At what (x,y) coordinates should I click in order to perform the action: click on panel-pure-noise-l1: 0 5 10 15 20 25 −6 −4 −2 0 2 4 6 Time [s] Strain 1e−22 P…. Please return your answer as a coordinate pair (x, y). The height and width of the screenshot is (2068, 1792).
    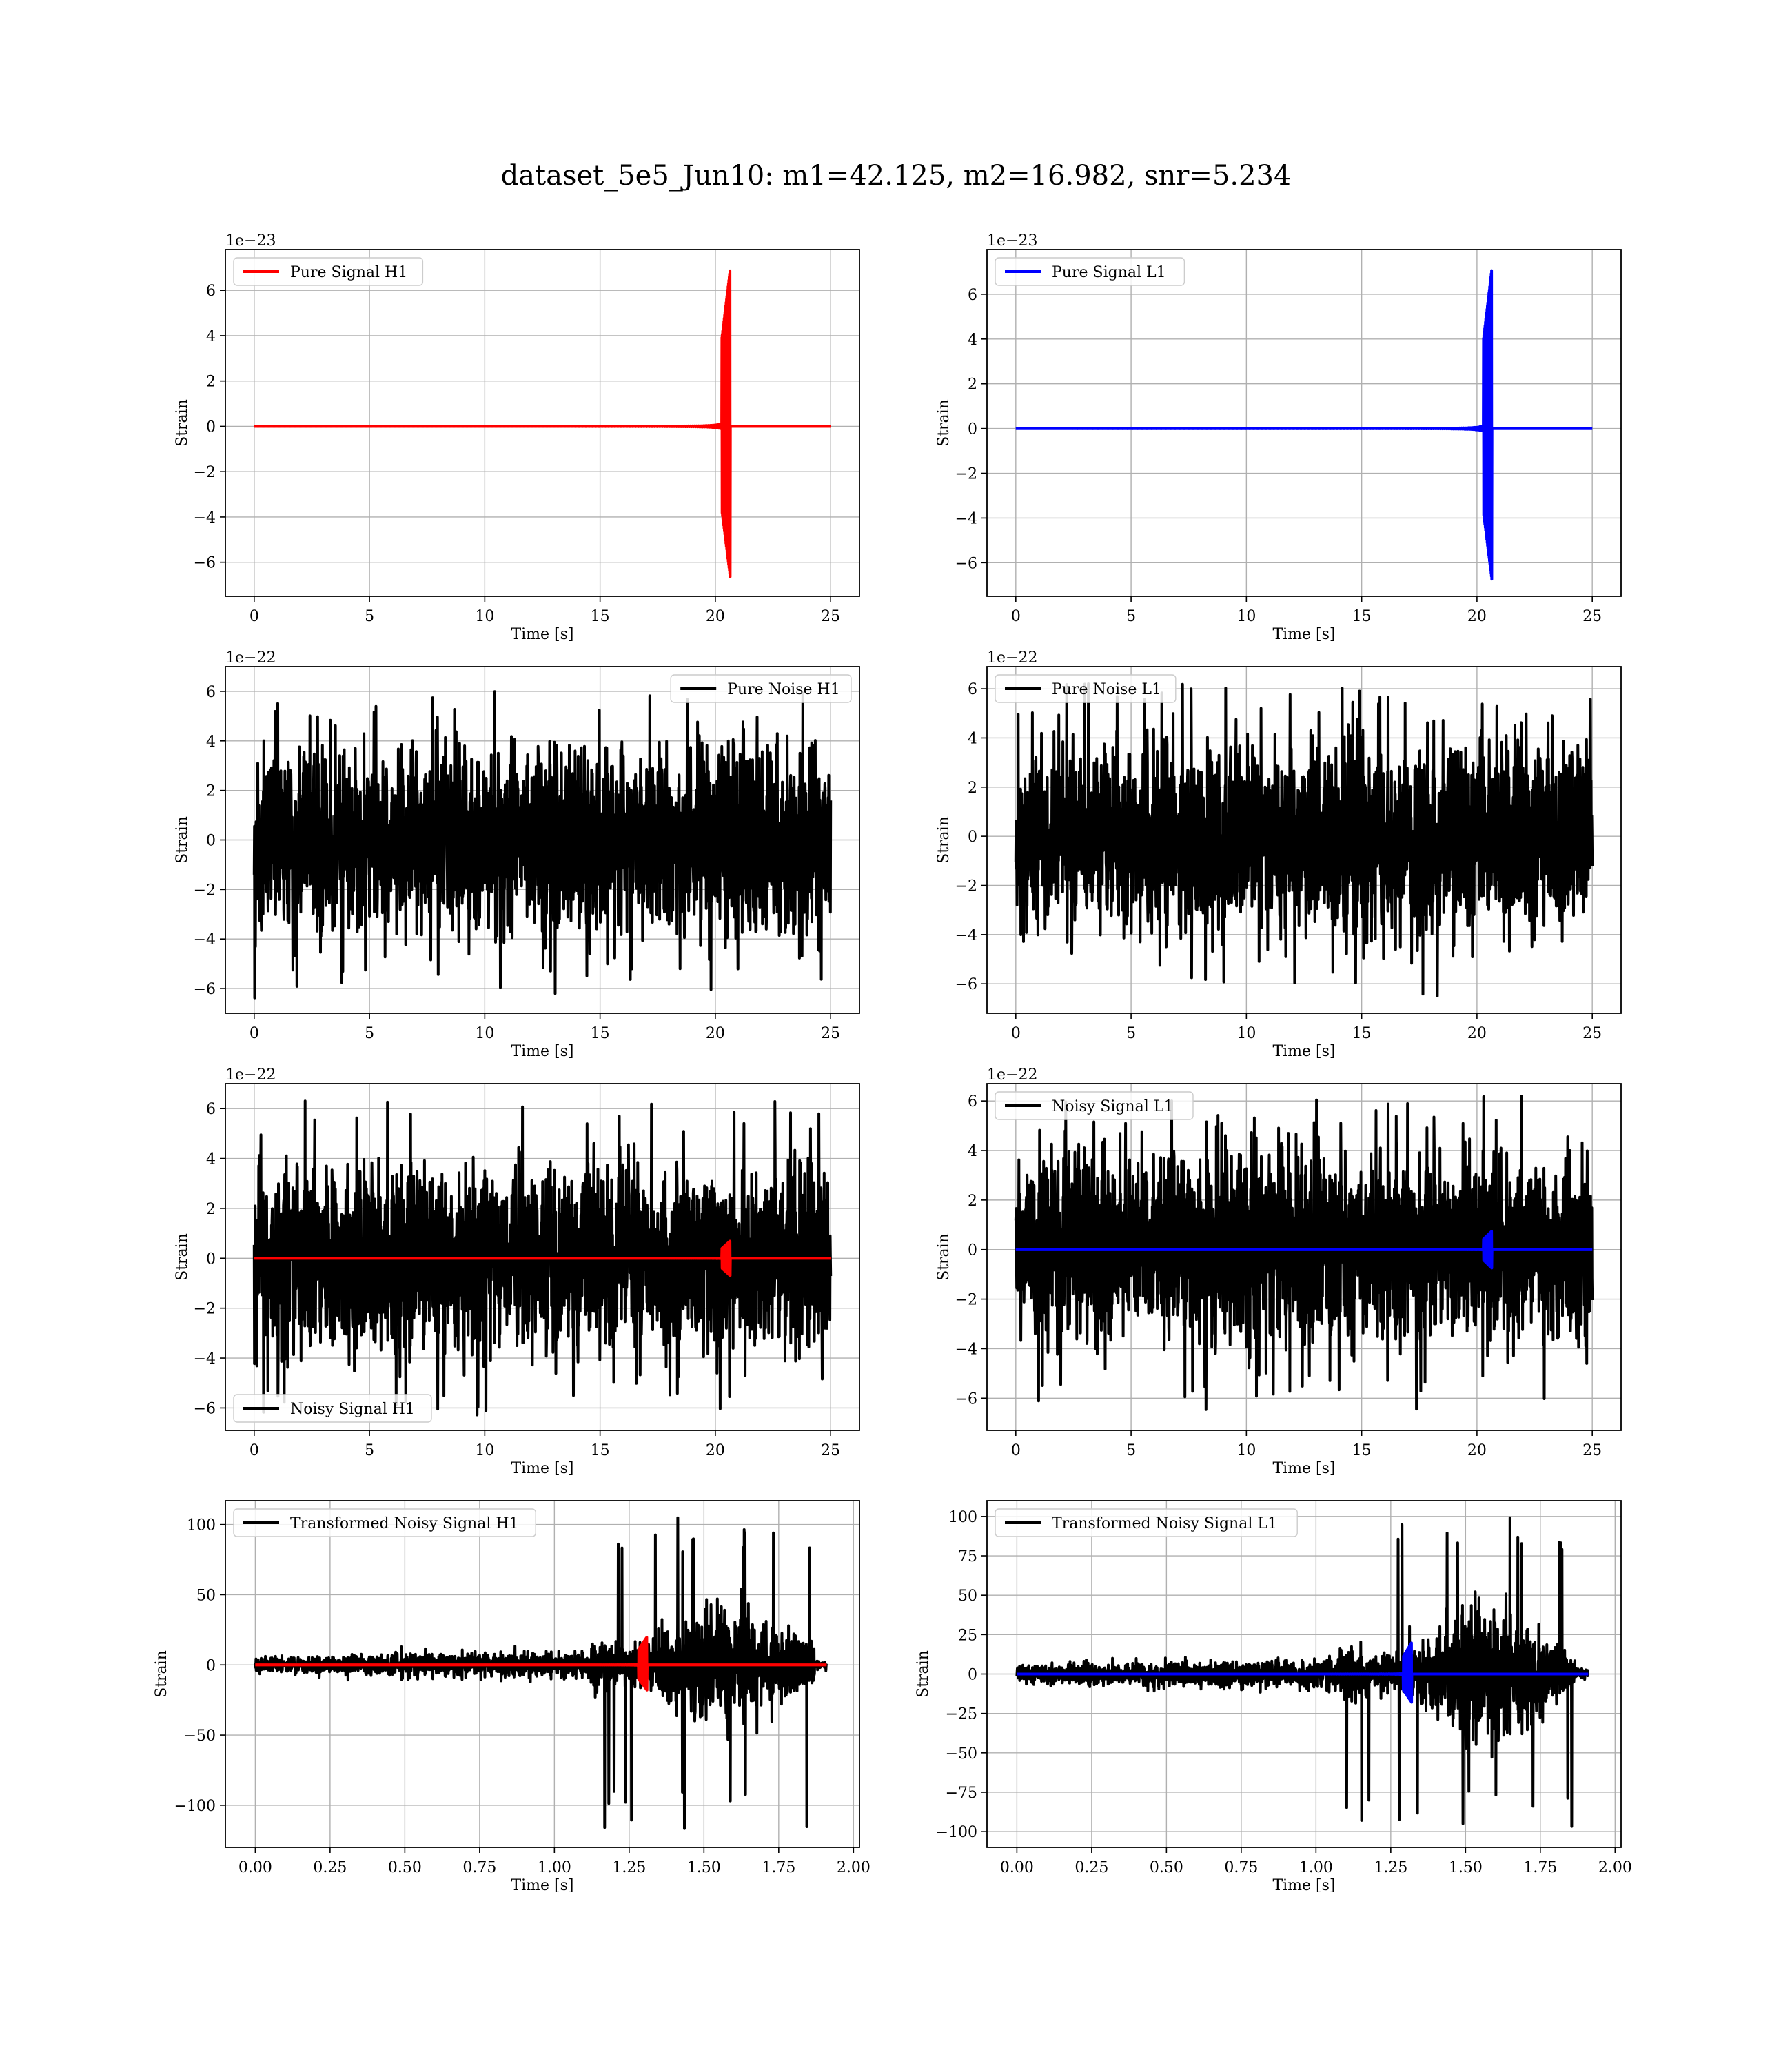
    Looking at the image, I should click on (1278, 854).